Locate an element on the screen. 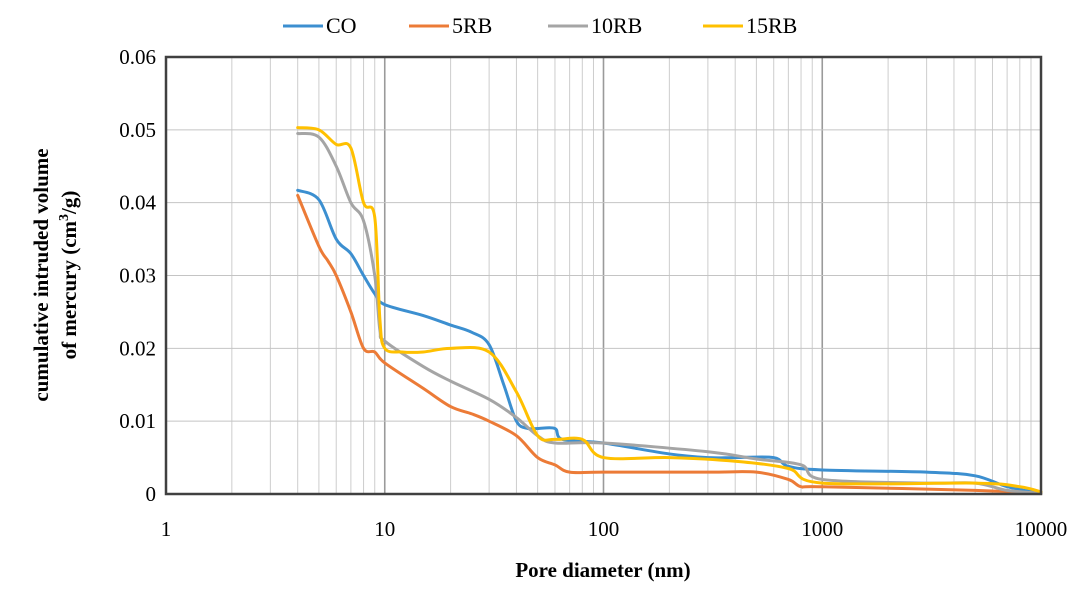 The image size is (1068, 611). x-tick-label: 10 is located at coordinates (384, 529).